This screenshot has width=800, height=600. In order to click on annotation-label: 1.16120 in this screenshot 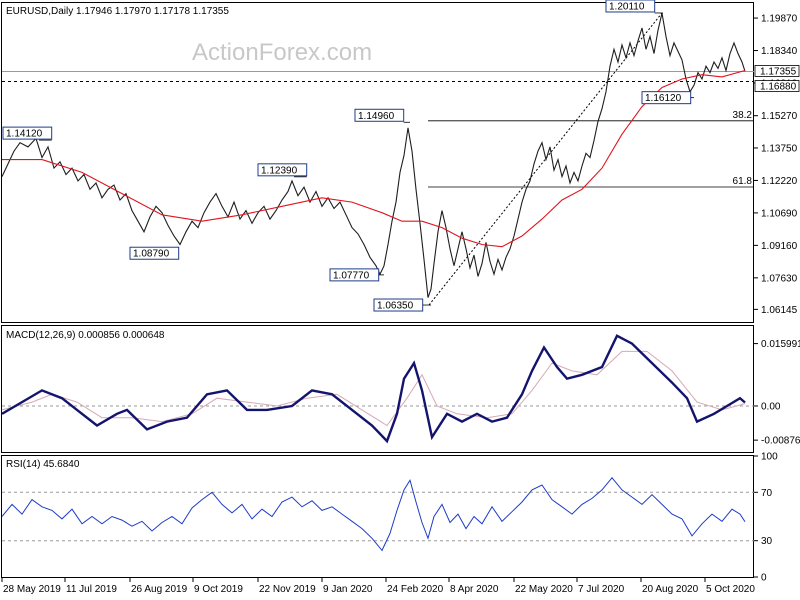, I will do `click(663, 98)`.